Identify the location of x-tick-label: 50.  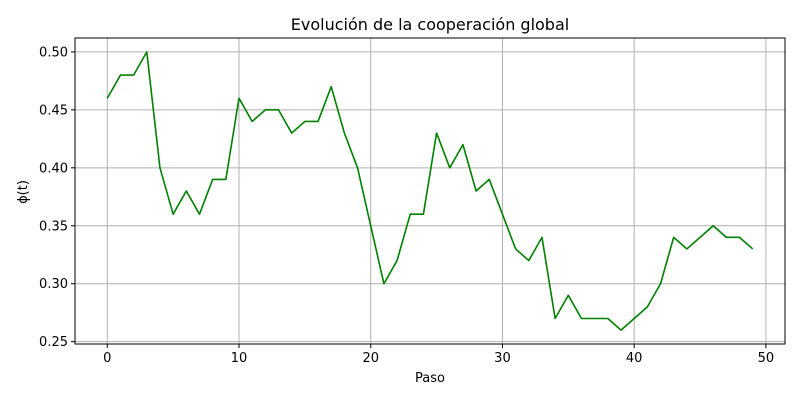
(766, 358).